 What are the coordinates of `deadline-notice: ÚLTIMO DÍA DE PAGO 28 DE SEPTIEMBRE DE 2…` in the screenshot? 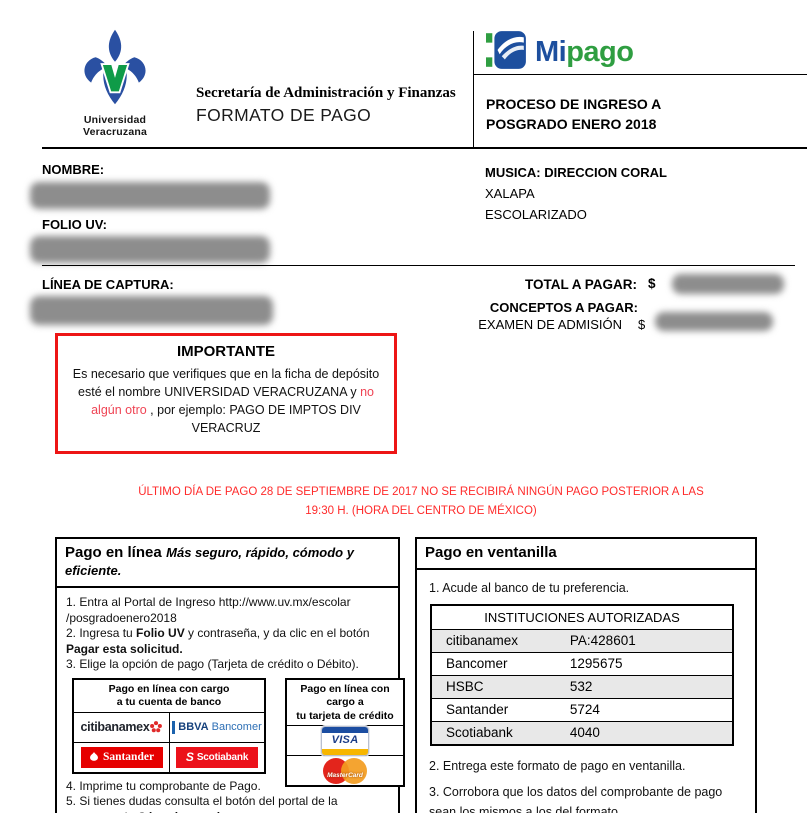 It's located at (421, 501).